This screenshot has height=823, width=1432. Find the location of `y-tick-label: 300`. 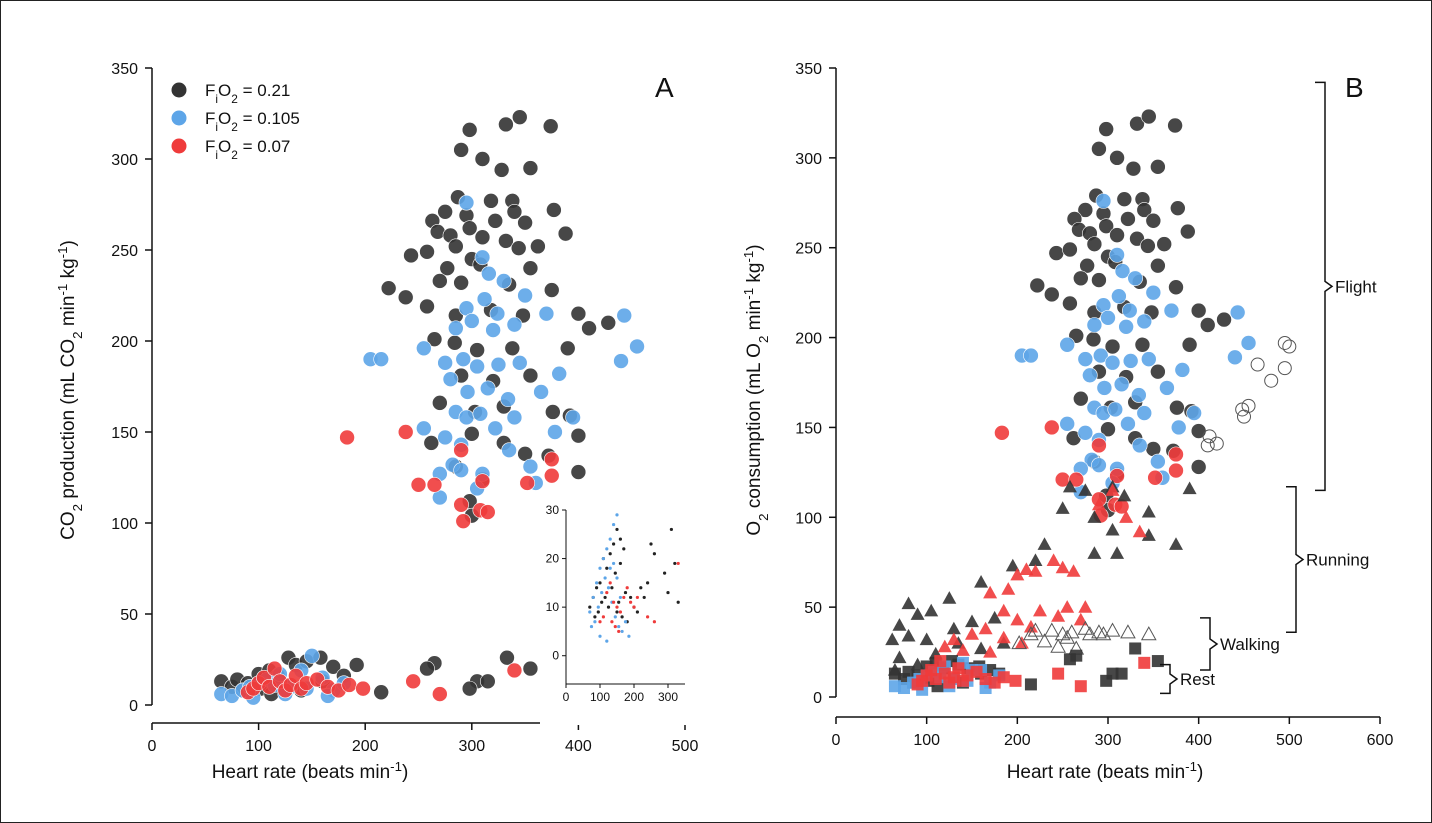

y-tick-label: 300 is located at coordinates (808, 159).